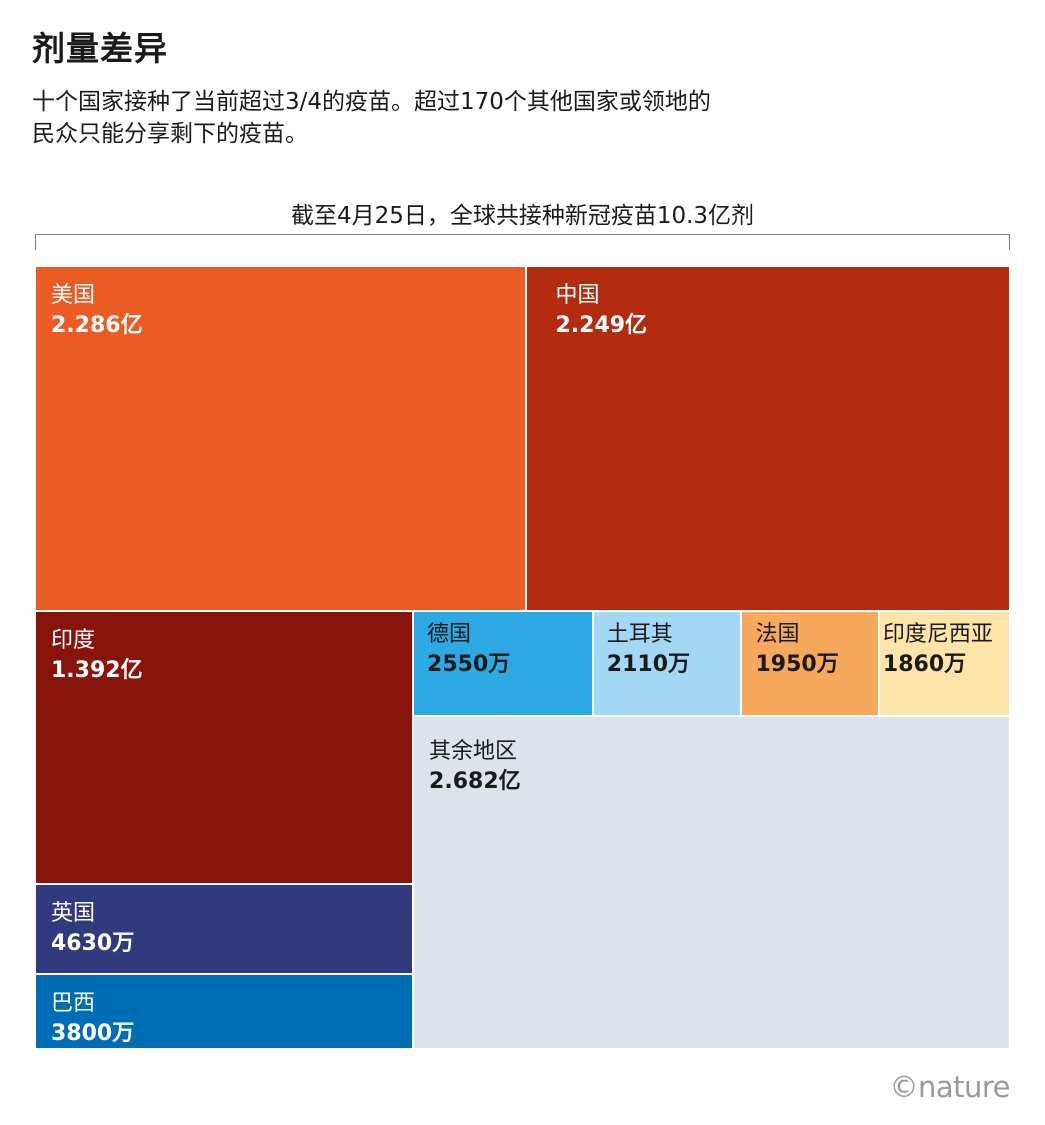 Image resolution: width=1045 pixels, height=1125 pixels. I want to click on treemap-cell-germany: 德国 2550万, so click(503, 663).